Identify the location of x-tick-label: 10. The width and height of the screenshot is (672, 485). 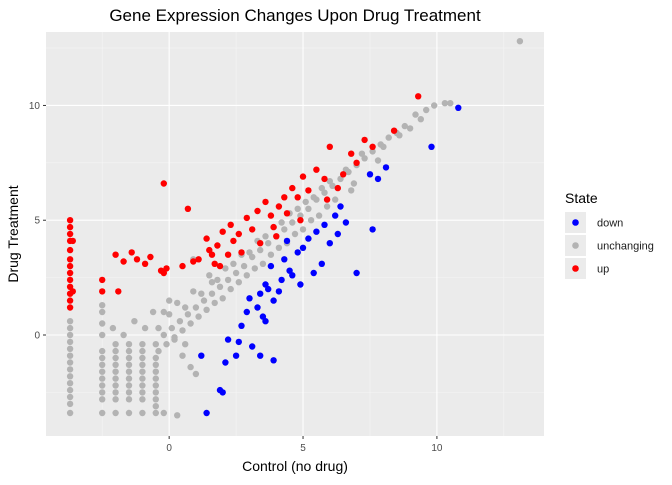
(437, 448).